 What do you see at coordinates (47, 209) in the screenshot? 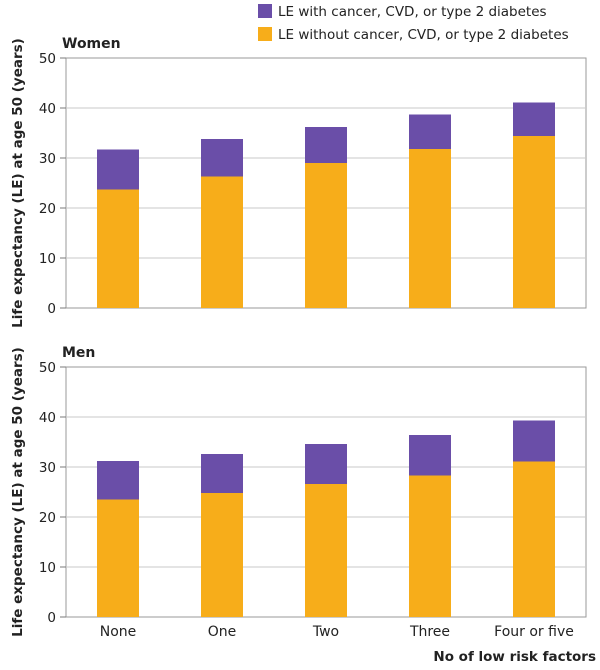
I see `women-ytick-label-20: 20` at bounding box center [47, 209].